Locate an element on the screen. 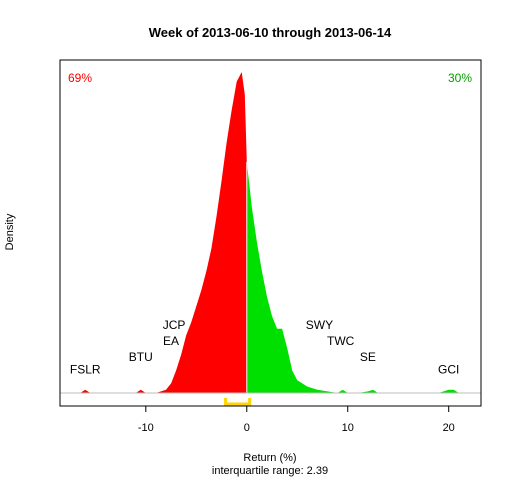 This screenshot has width=512, height=480. x-tick-label: -10 is located at coordinates (146, 428).